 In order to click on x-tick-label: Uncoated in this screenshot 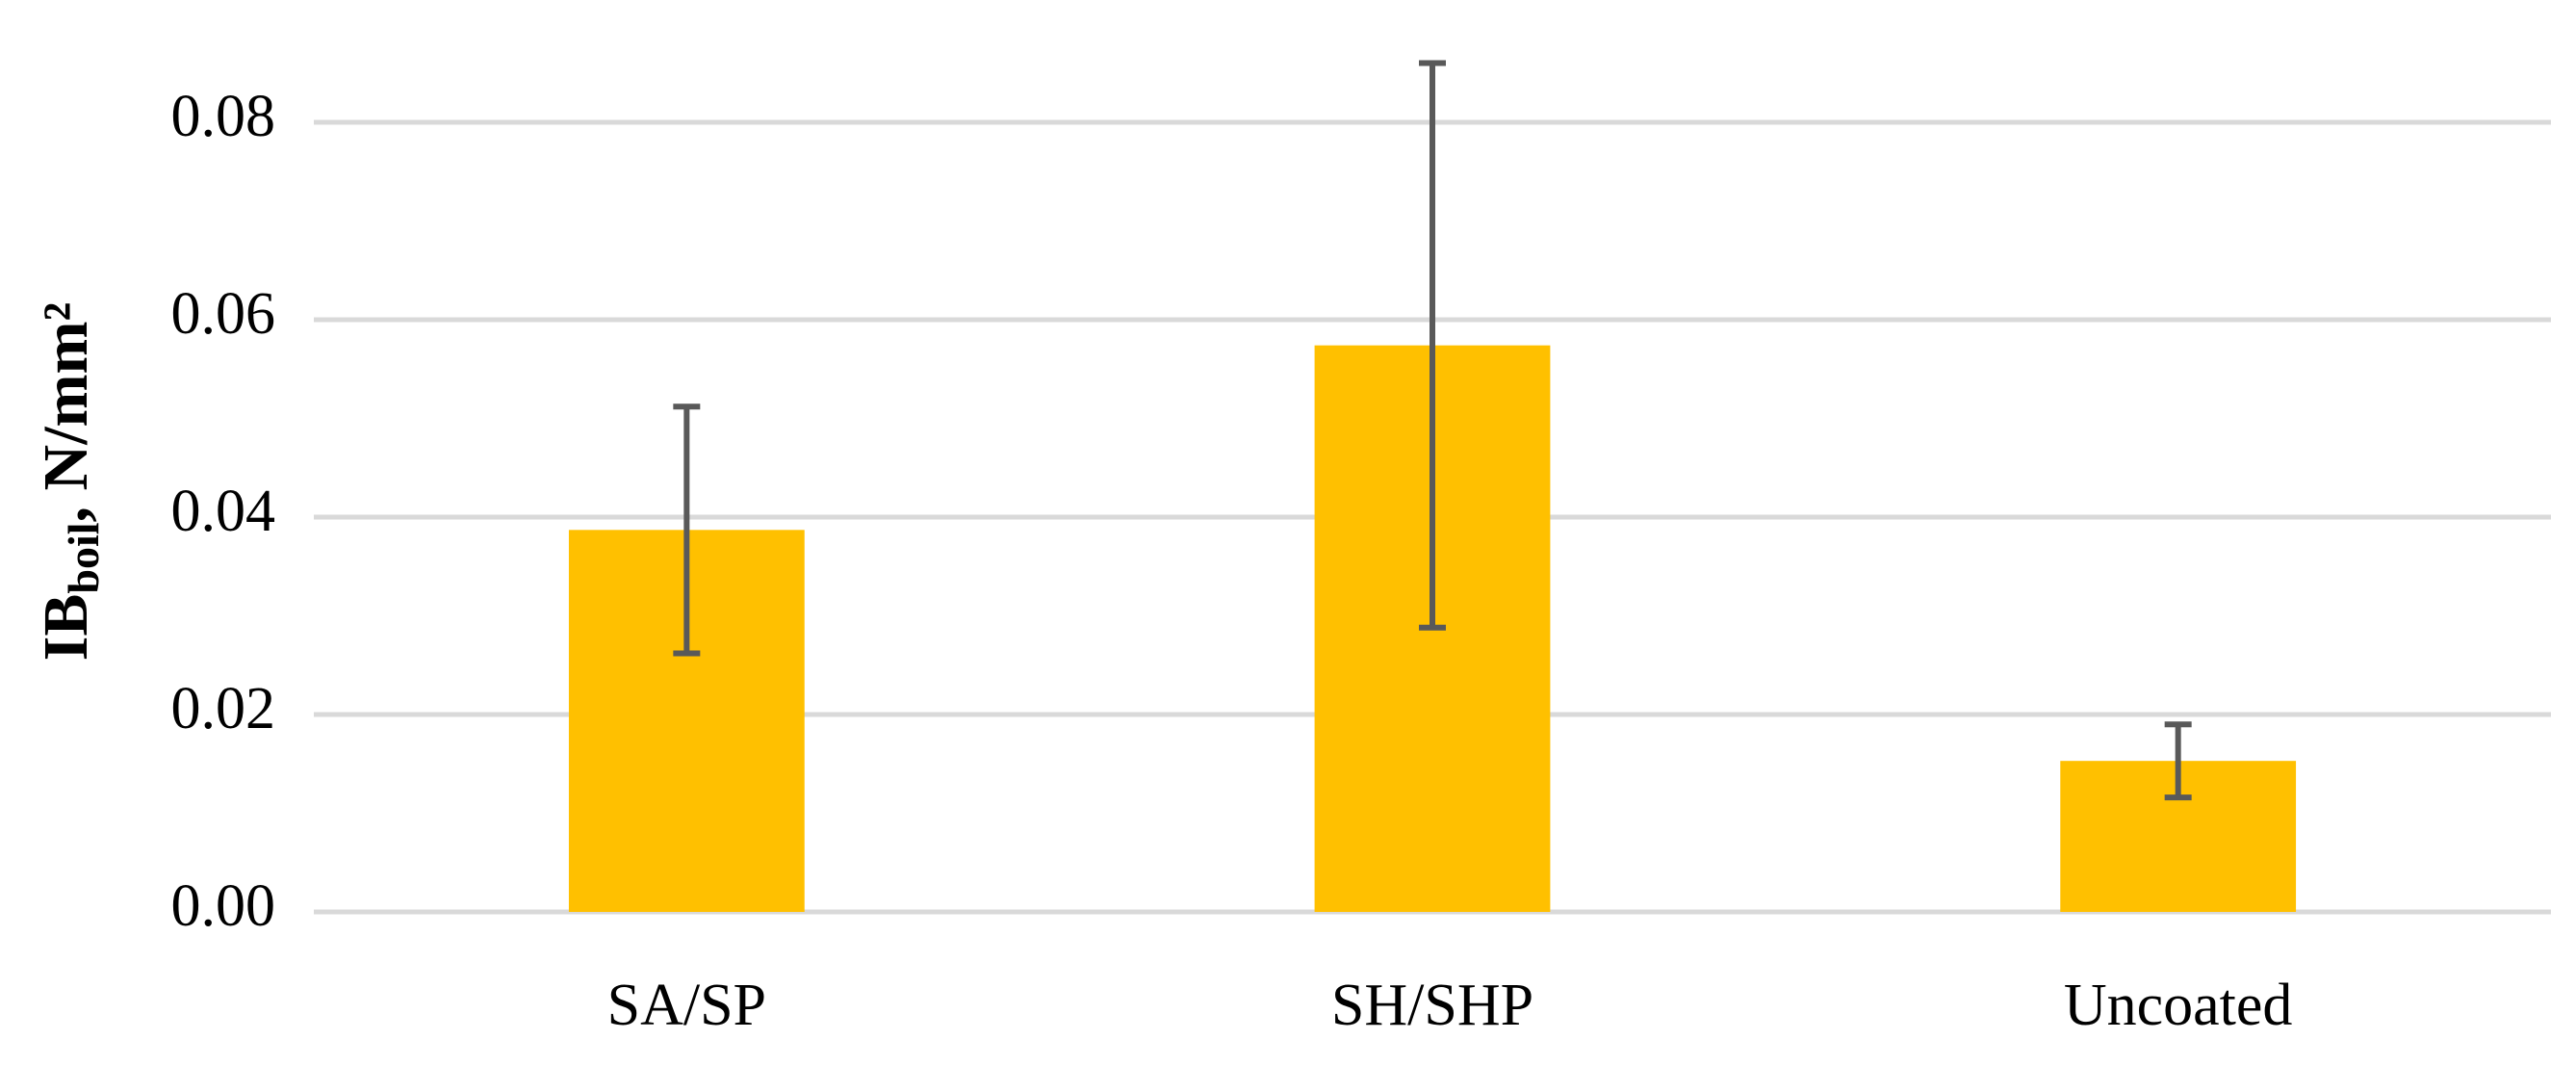, I will do `click(2178, 1005)`.